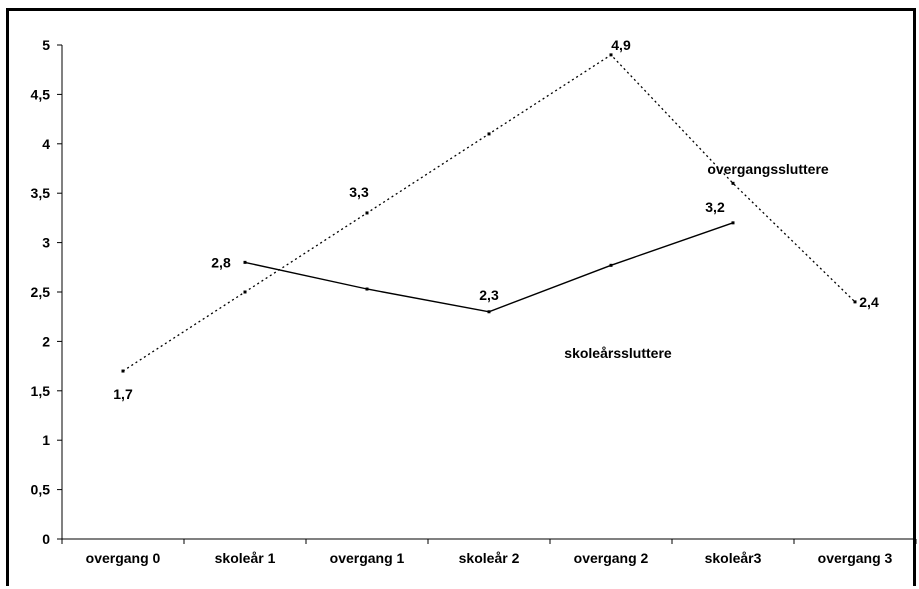  I want to click on x-tick-label: overgang 2, so click(611, 558).